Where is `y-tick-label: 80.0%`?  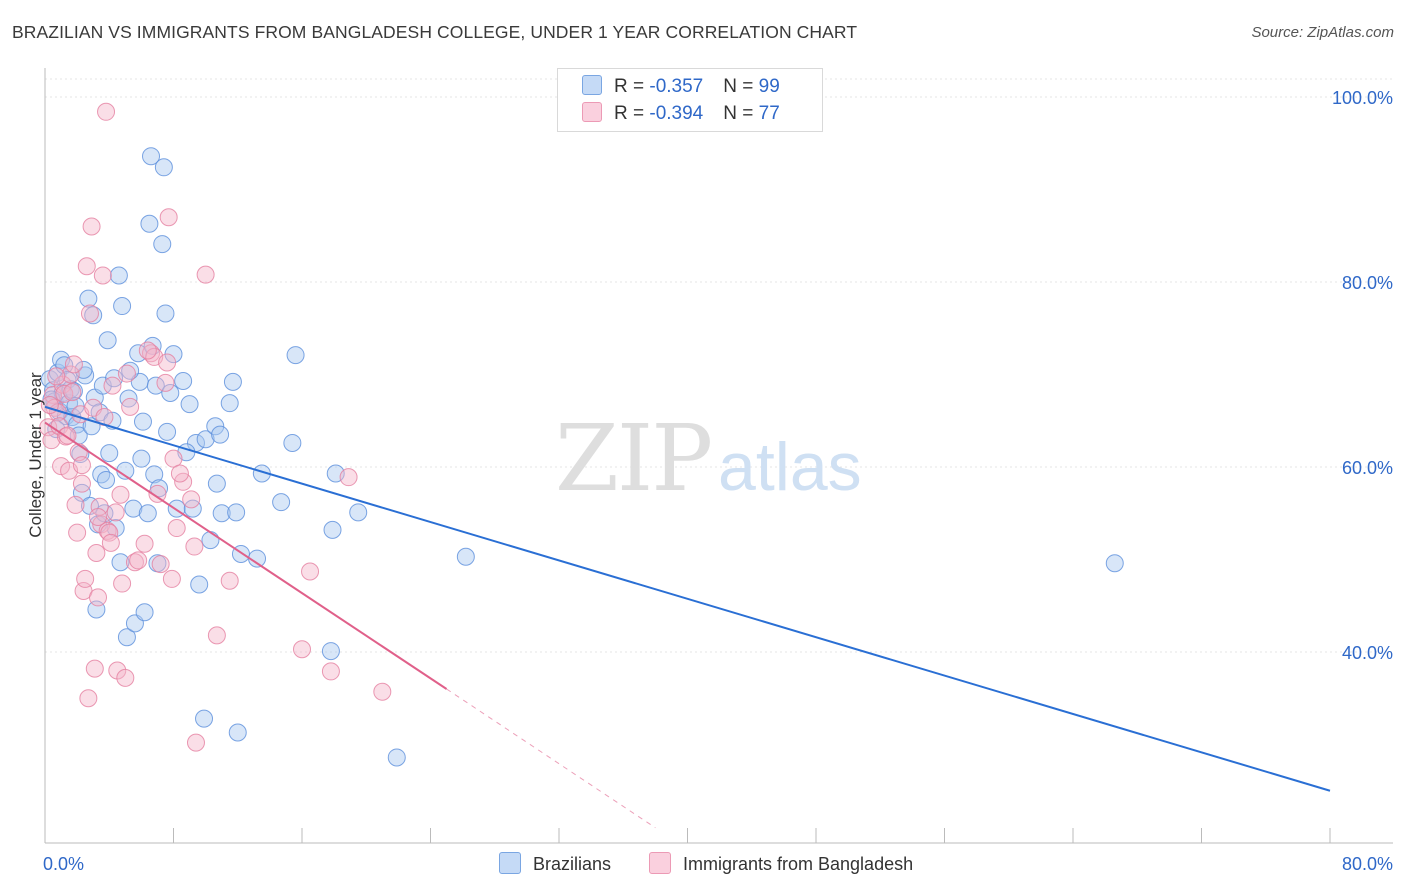
y-tick-label: 80.0% is located at coordinates (1367, 283).